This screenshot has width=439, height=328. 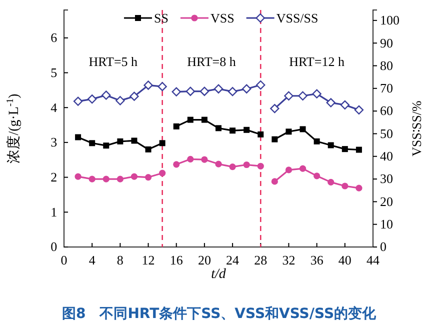 What do you see at coordinates (383, 246) in the screenshot?
I see `y2-tick-label: 0` at bounding box center [383, 246].